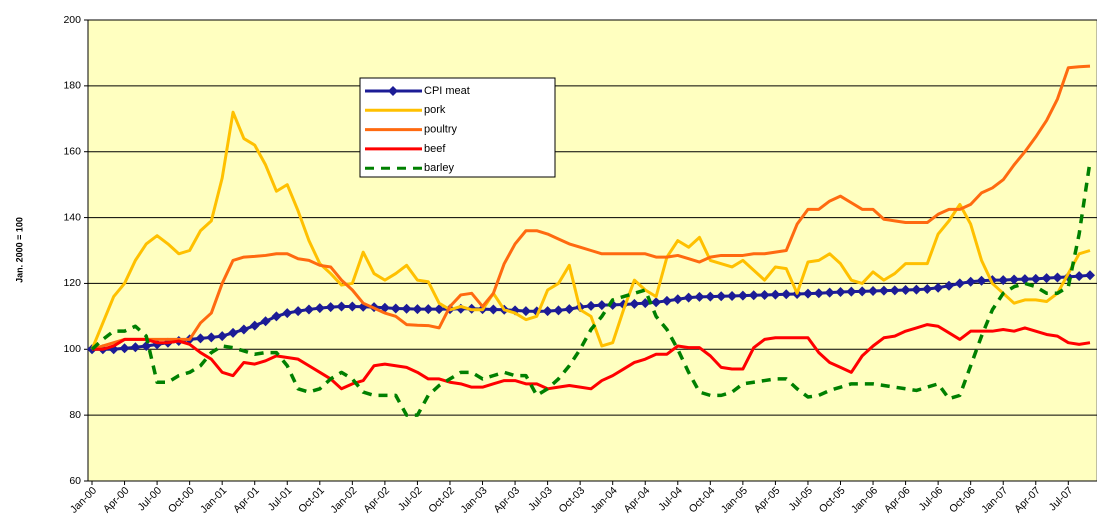  What do you see at coordinates (72, 86) in the screenshot?
I see `y-tick-label: 180` at bounding box center [72, 86].